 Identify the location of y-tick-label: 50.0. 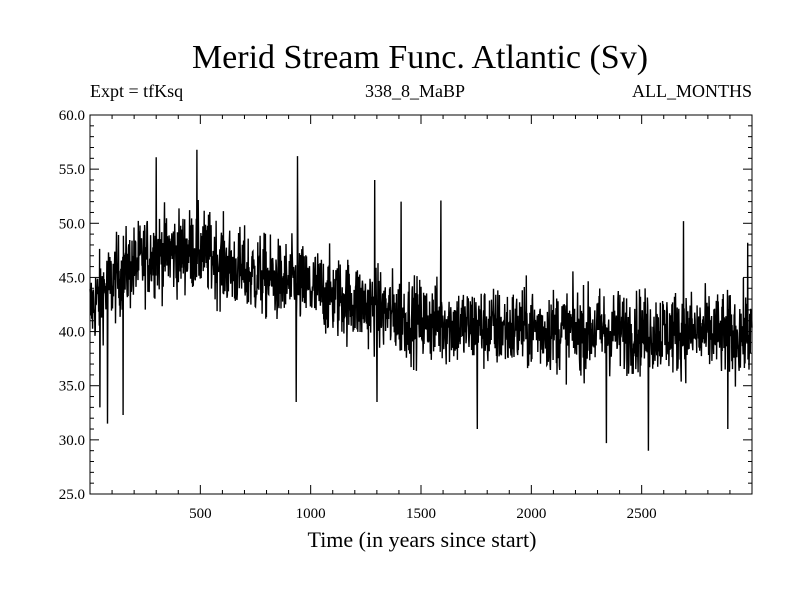
(72, 224).